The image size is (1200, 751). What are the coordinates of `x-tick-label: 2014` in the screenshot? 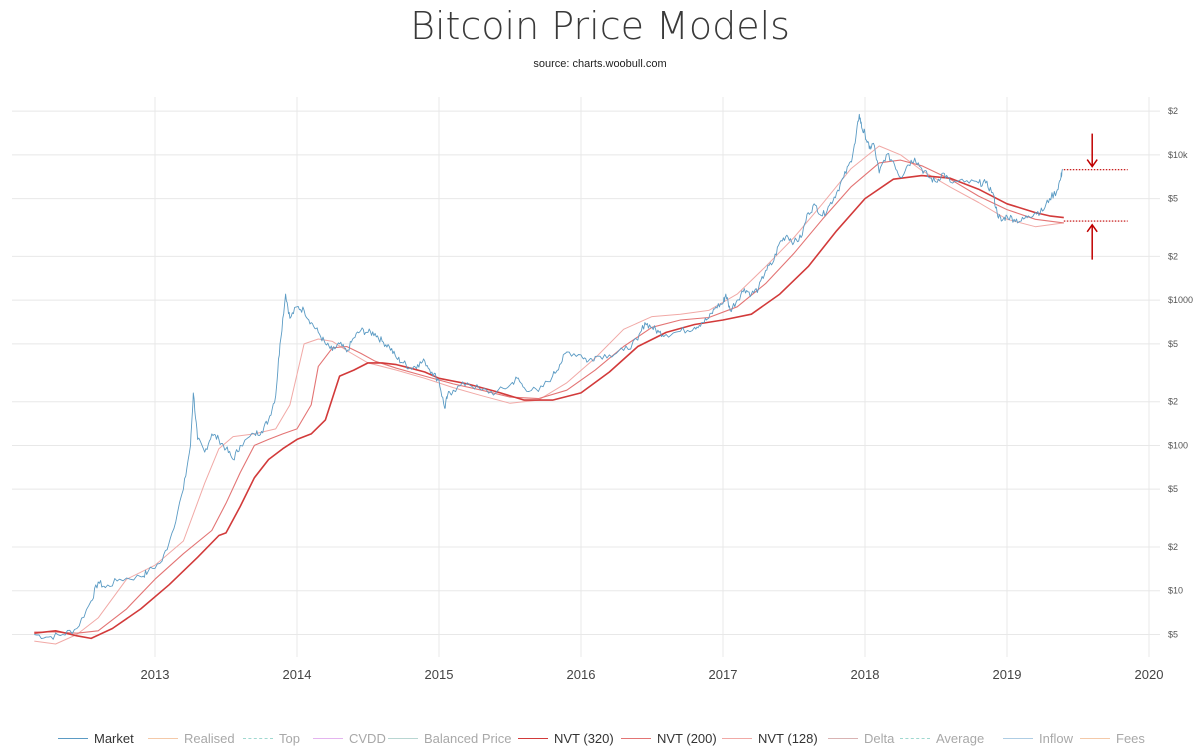 It's located at (297, 674).